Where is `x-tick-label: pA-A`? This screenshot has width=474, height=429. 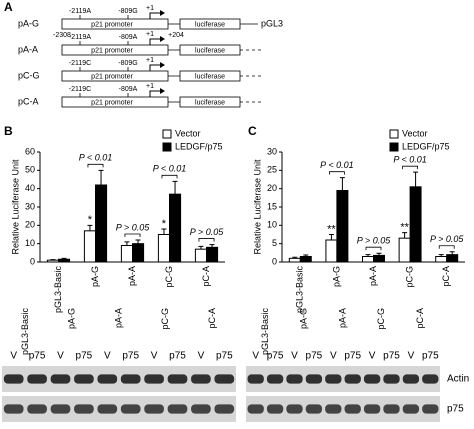 x-tick-label: pA-A is located at coordinates (132, 276).